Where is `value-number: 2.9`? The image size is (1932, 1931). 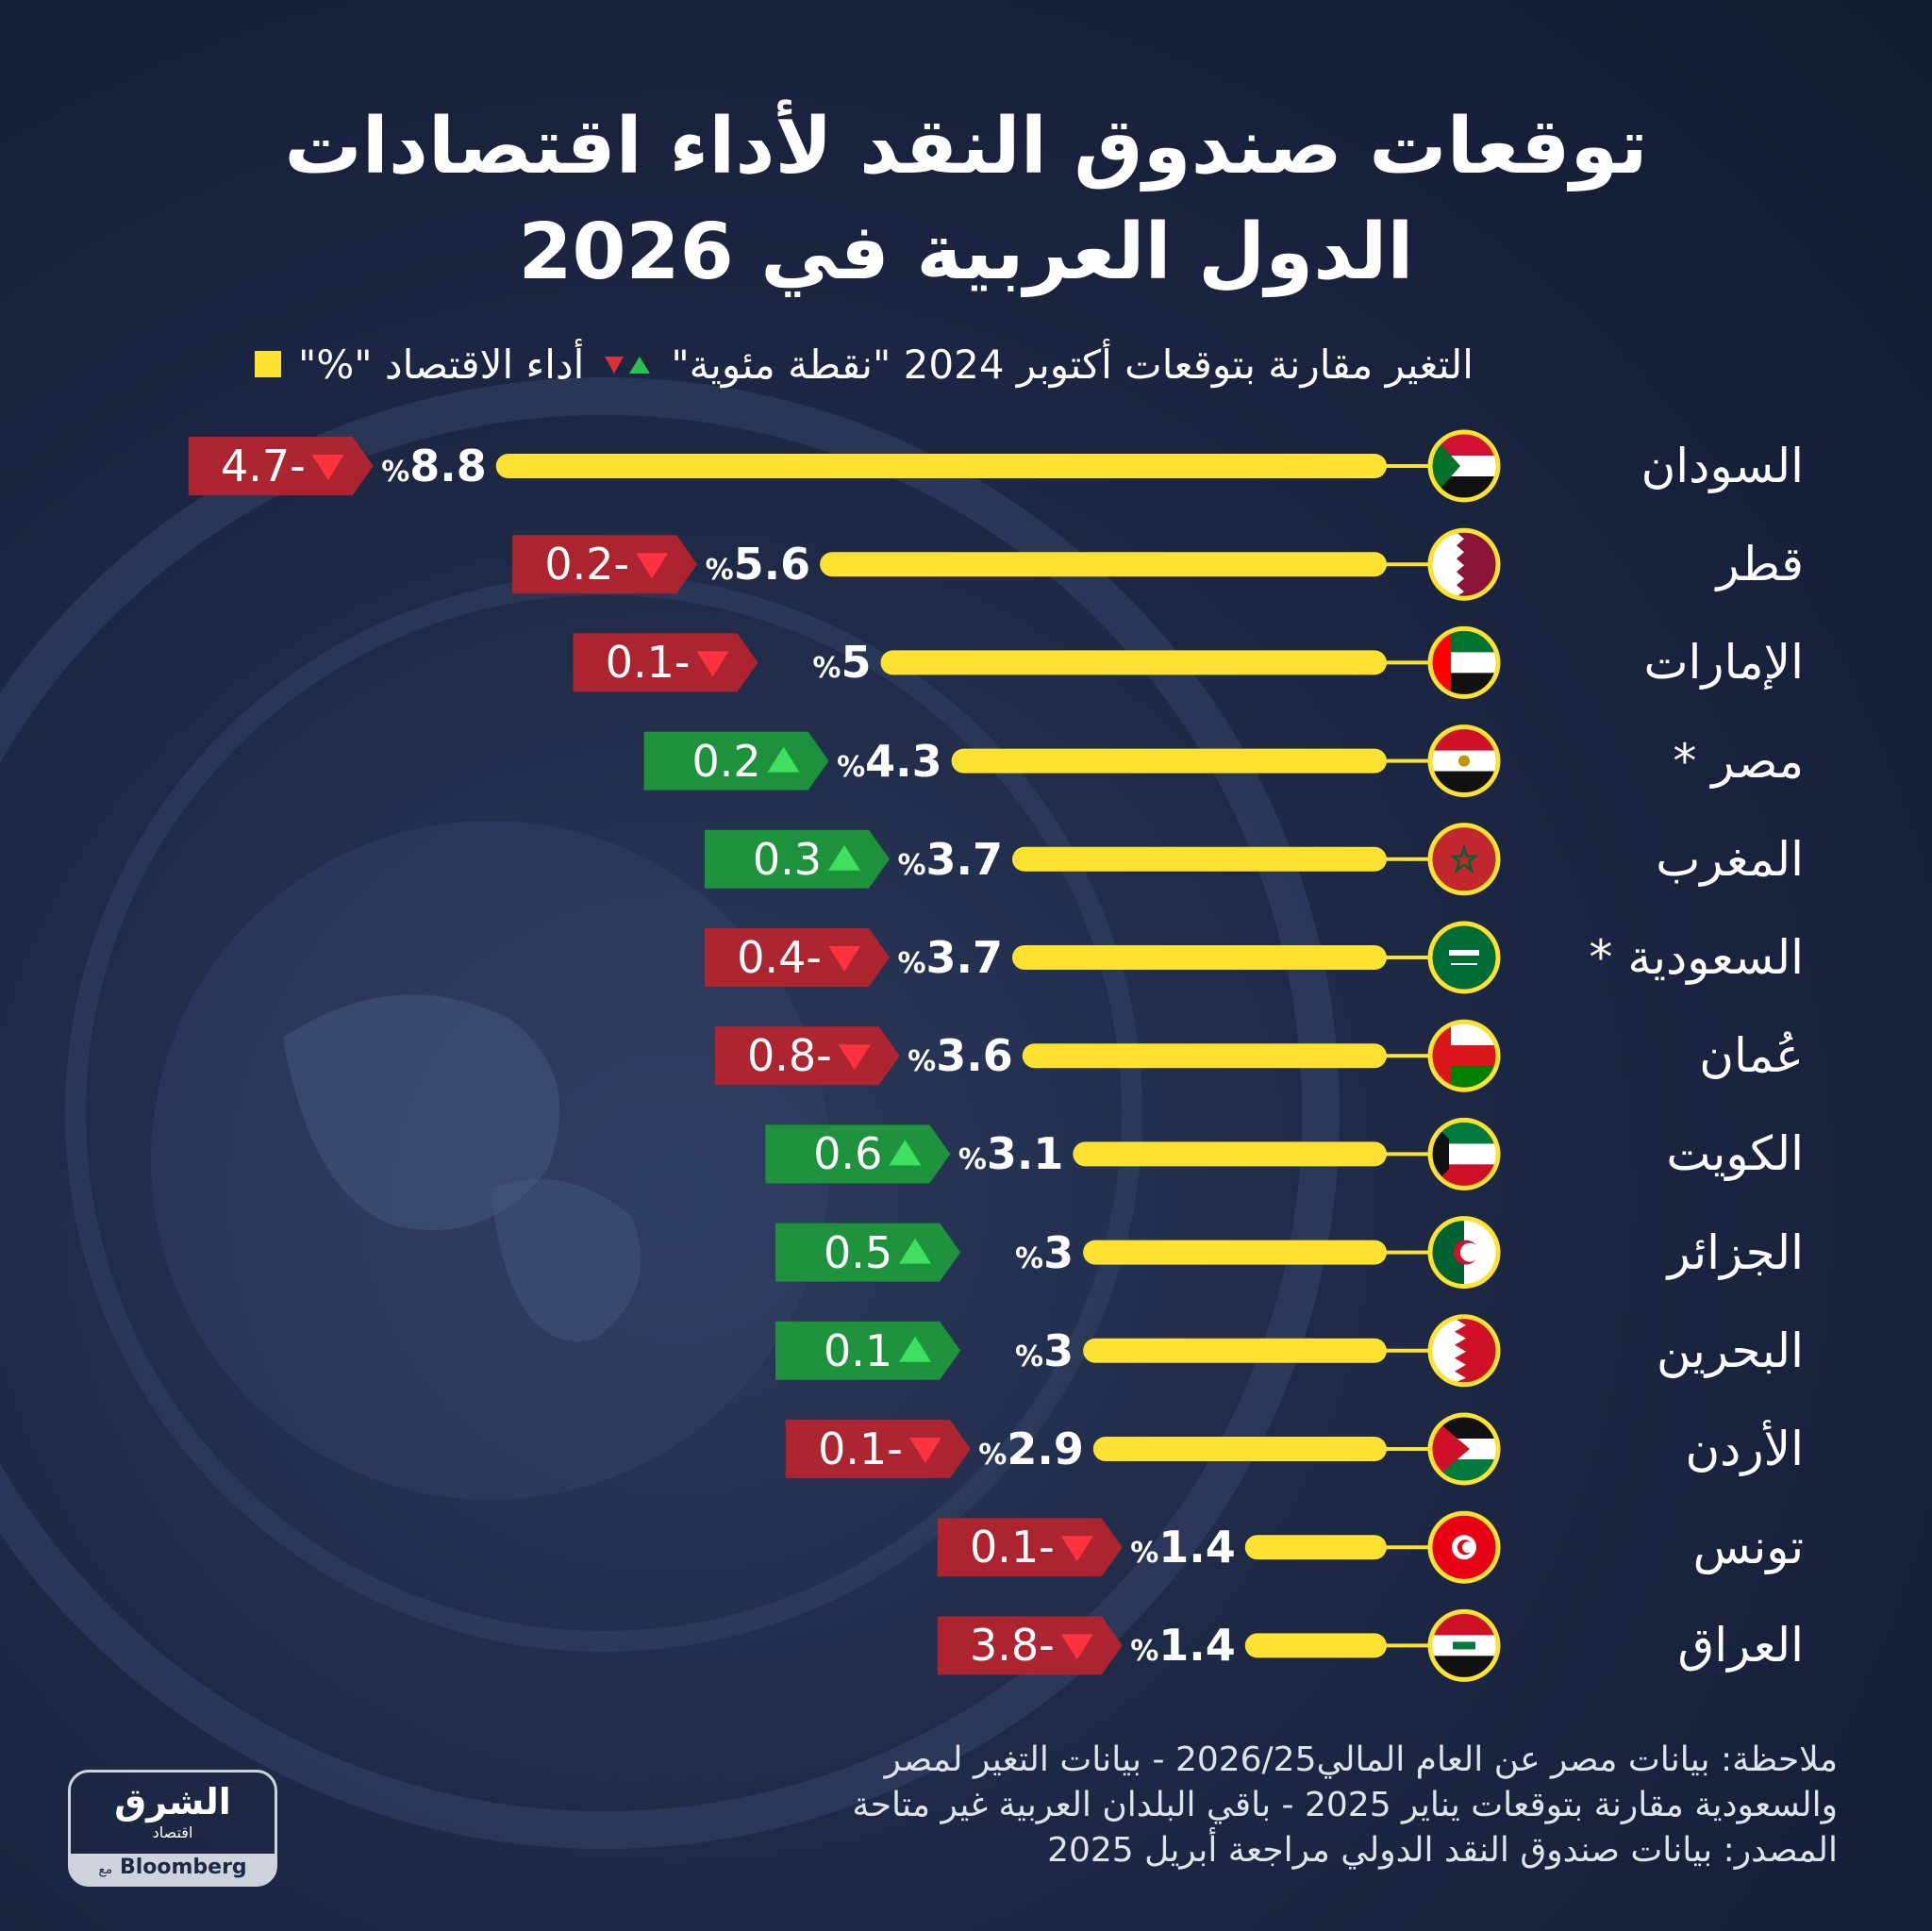 value-number: 2.9 is located at coordinates (1045, 1448).